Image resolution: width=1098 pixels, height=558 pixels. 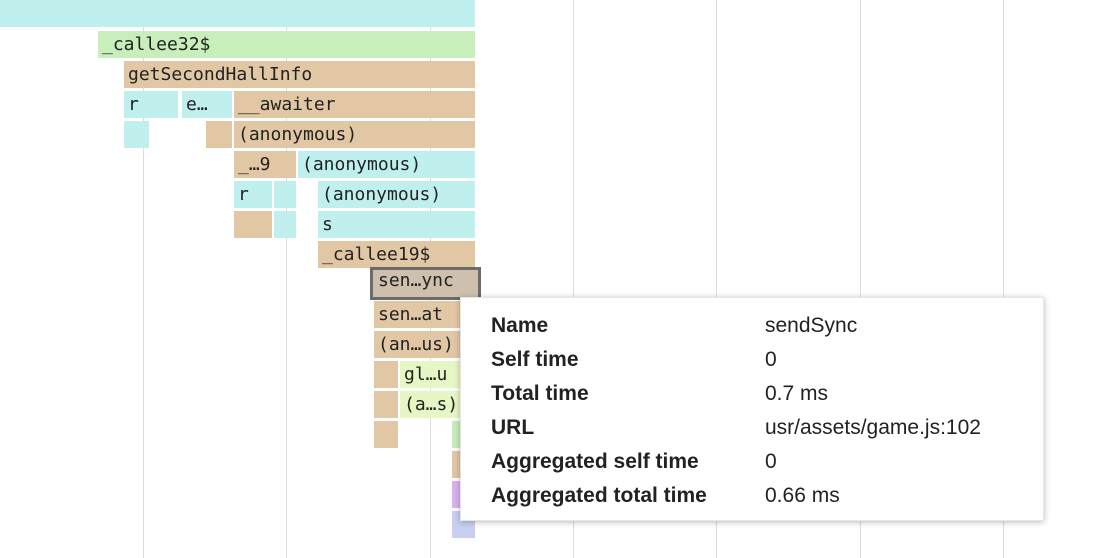 I want to click on flame-frame: sen…at, so click(x=424, y=314).